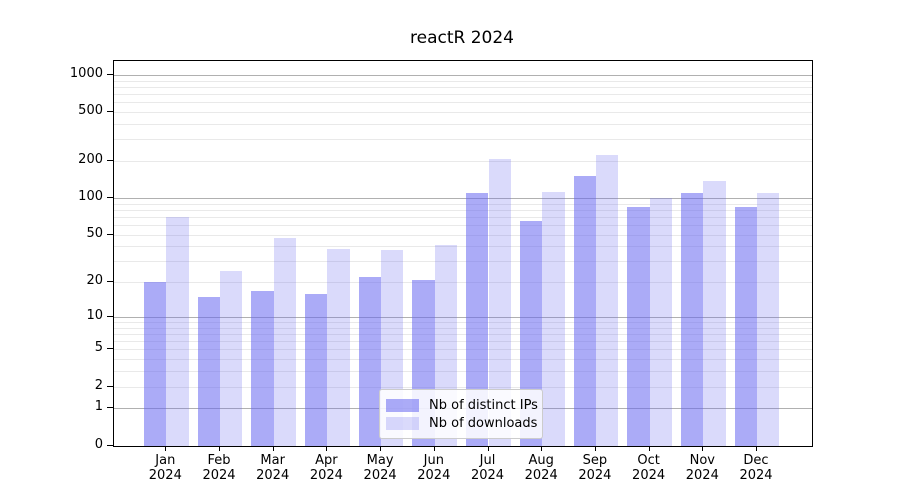 The height and width of the screenshot is (500, 900). I want to click on x-tick-label: Jul 2024, so click(487, 468).